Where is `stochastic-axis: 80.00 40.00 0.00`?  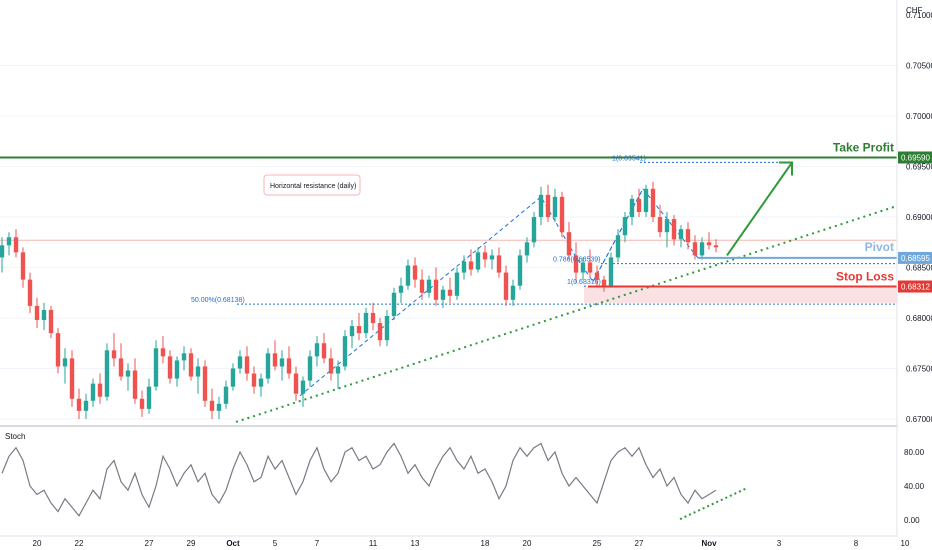 stochastic-axis: 80.00 40.00 0.00 is located at coordinates (914, 486).